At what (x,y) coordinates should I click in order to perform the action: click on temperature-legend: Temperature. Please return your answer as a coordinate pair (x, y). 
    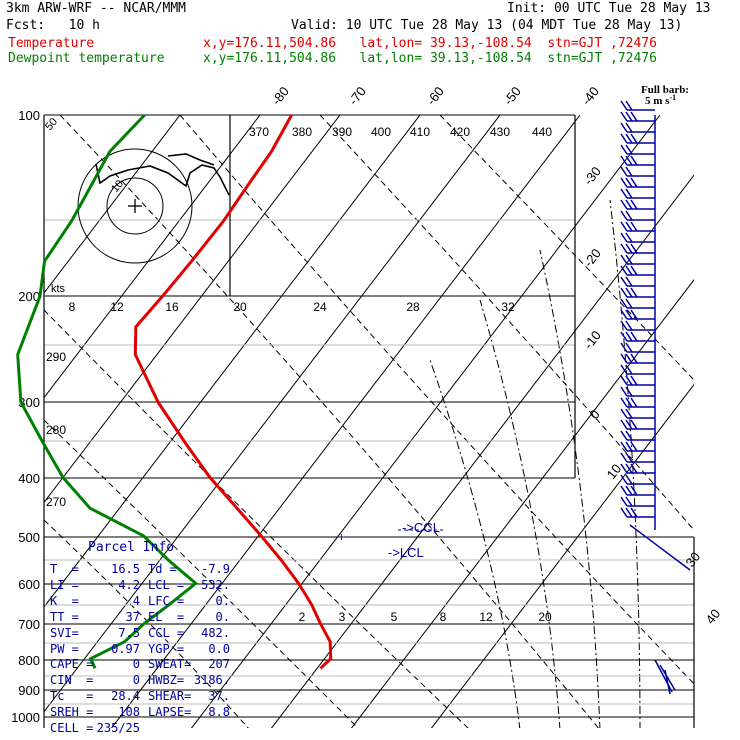
    Looking at the image, I should click on (51, 43).